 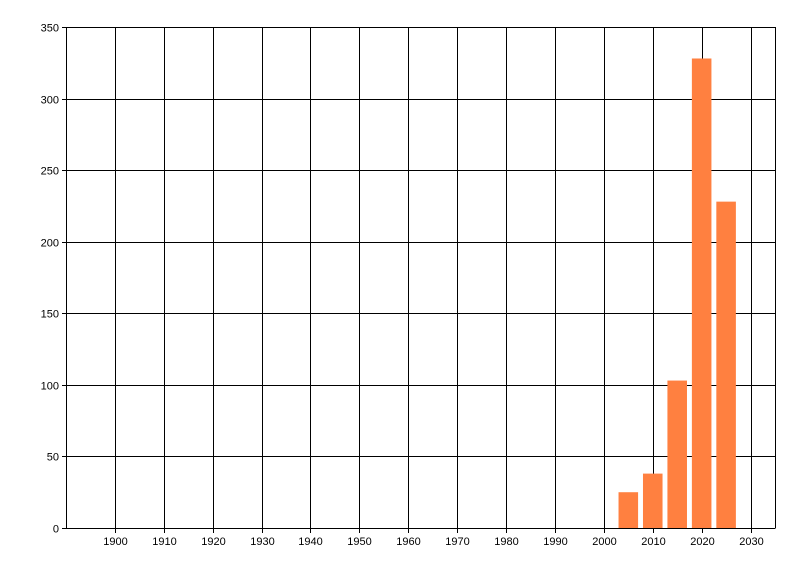 I want to click on y-tick-label: 250, so click(x=50, y=172).